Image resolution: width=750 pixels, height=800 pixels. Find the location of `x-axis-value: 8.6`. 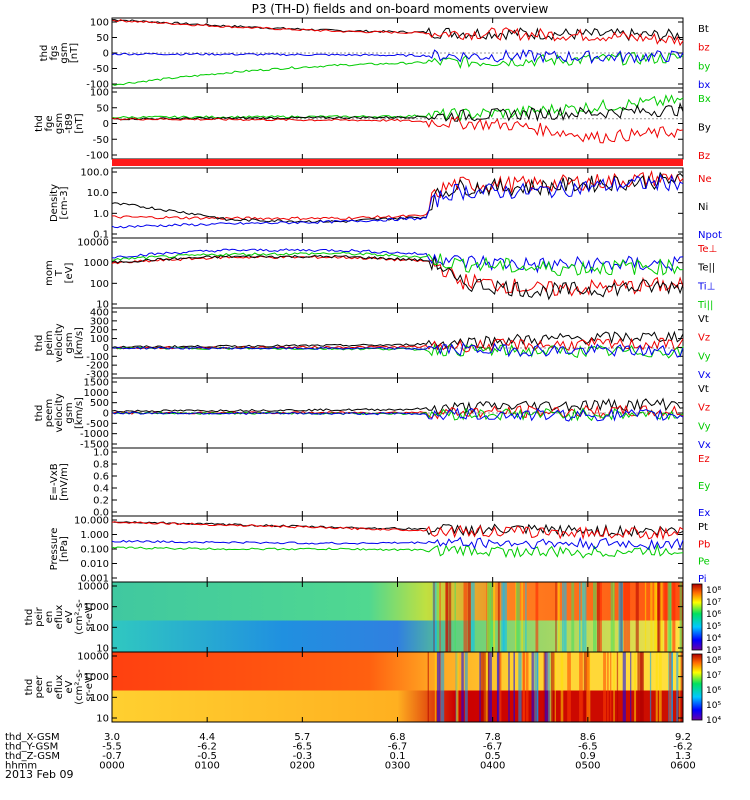

x-axis-value: 8.6 is located at coordinates (588, 737).